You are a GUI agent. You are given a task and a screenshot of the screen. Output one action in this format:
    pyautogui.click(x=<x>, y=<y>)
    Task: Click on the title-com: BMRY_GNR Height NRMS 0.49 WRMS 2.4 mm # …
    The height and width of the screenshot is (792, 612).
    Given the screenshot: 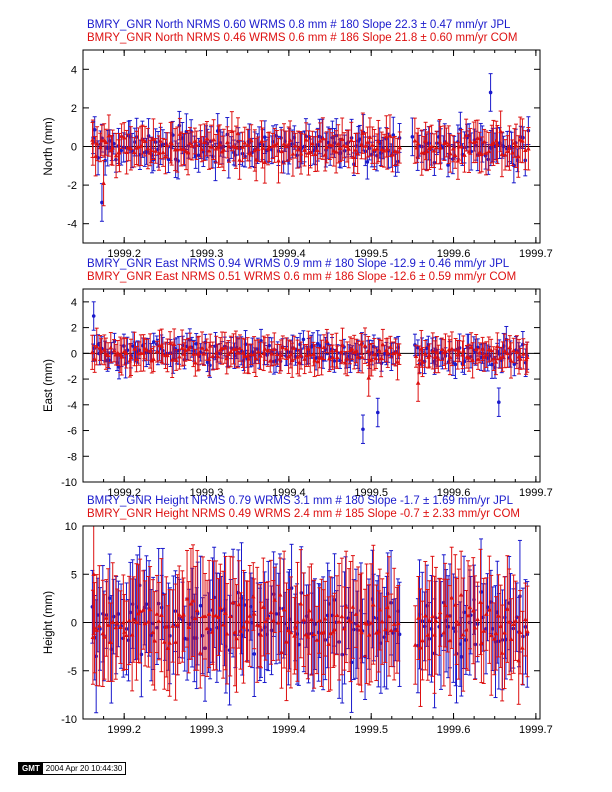 What is the action you would take?
    pyautogui.click(x=303, y=514)
    